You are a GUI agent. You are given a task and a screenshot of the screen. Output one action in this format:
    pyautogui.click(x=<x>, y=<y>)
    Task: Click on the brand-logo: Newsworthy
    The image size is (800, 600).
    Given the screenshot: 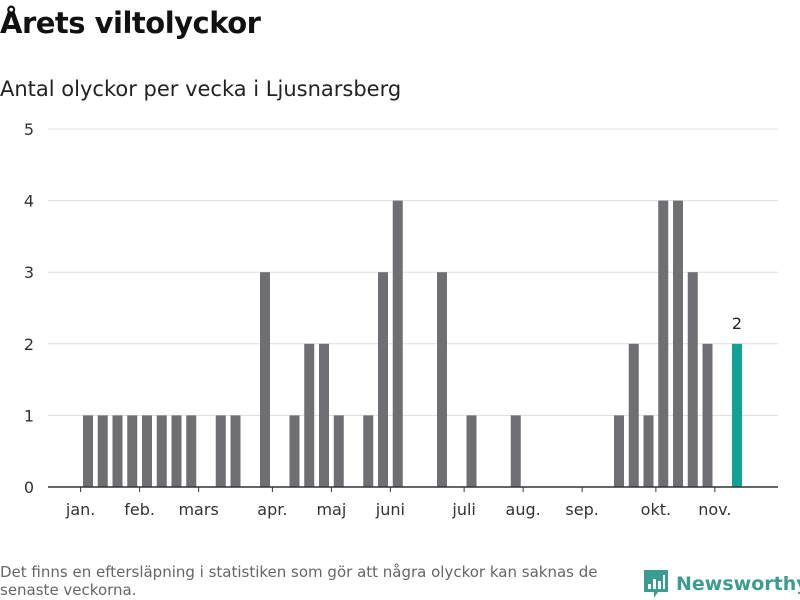 What is the action you would take?
    pyautogui.click(x=722, y=584)
    